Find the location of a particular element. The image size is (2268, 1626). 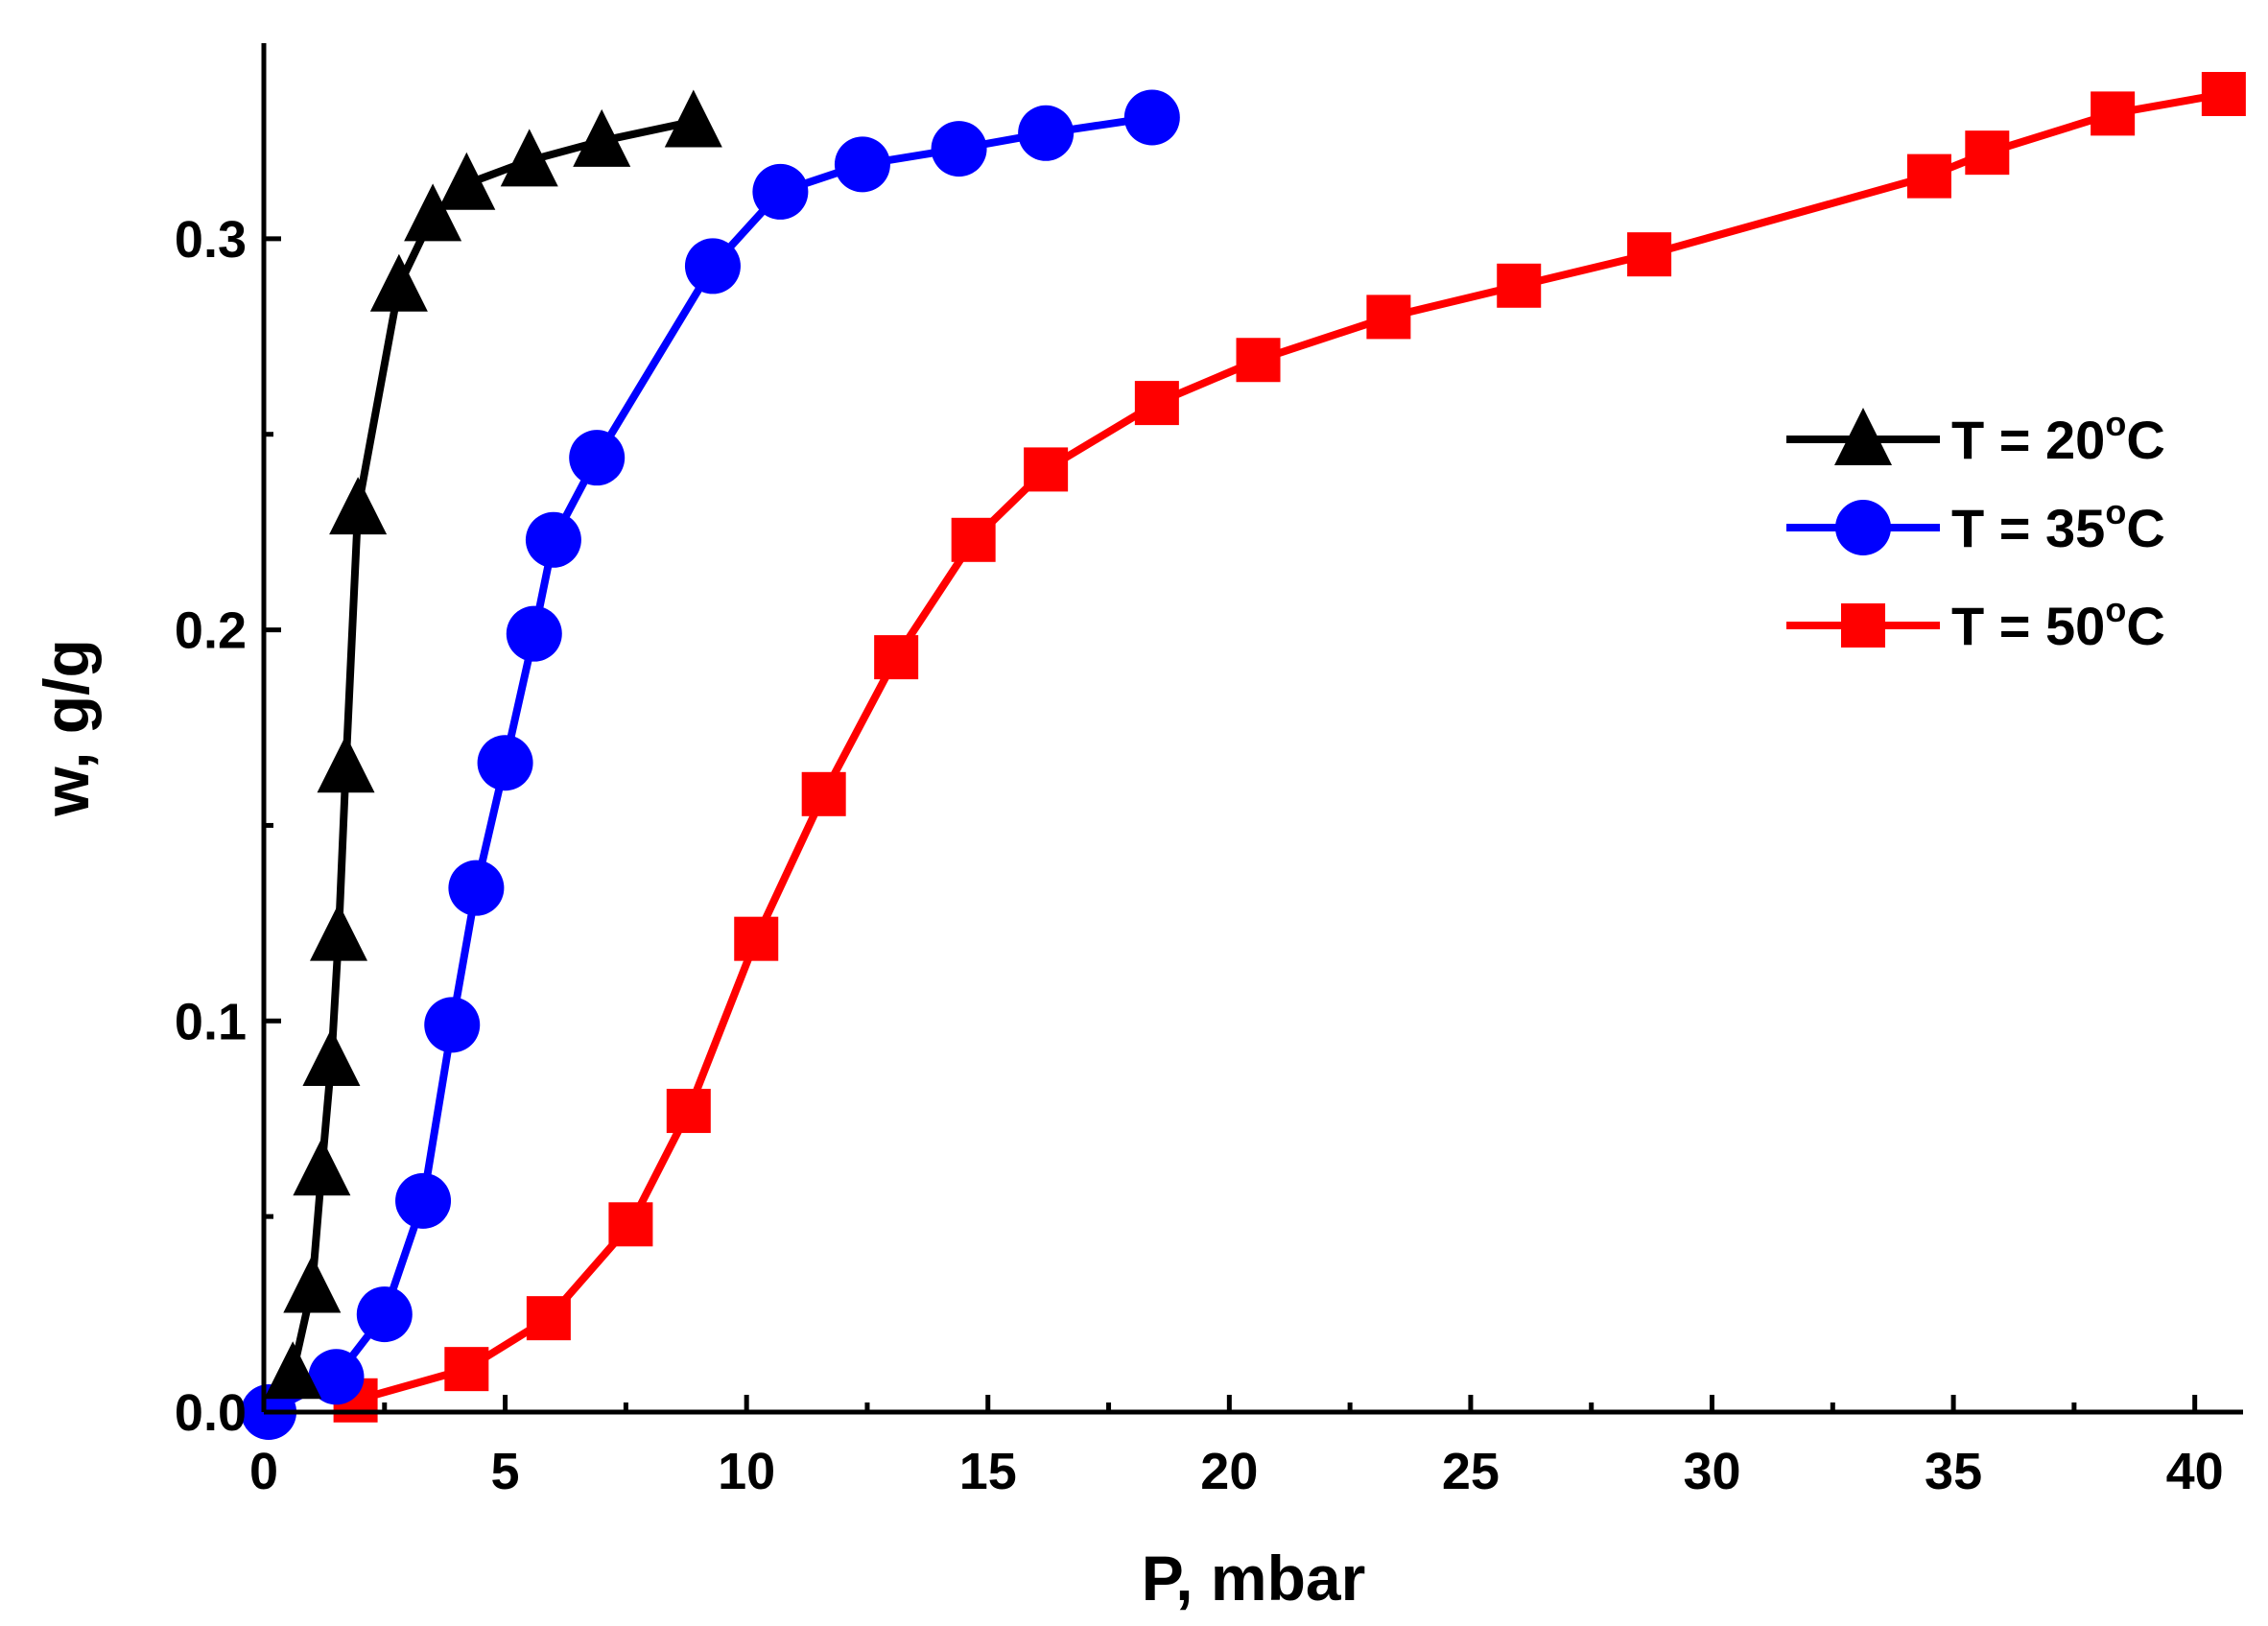

legend-entry: T = 50oC is located at coordinates (1975, 623).